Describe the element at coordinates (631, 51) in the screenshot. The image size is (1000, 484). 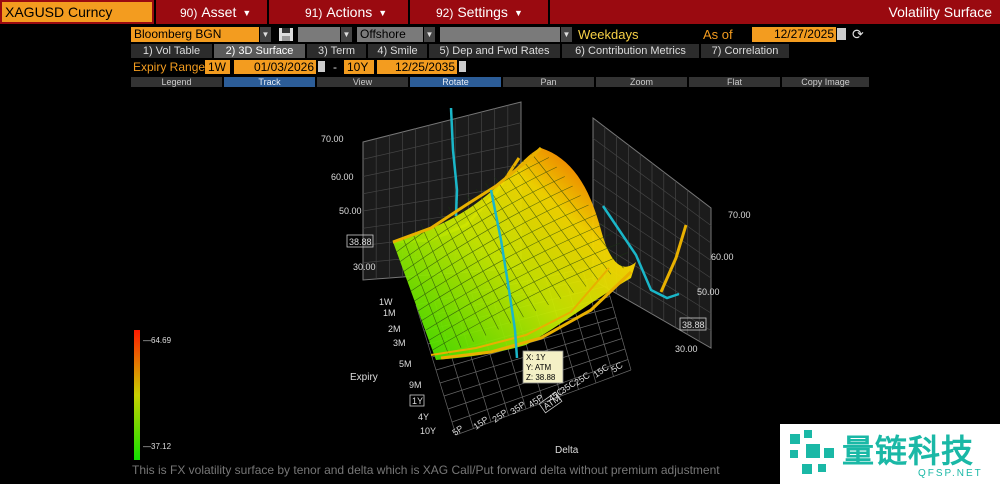
I see `tab-contribution-metrics: 6) Contribution Metrics` at that location.